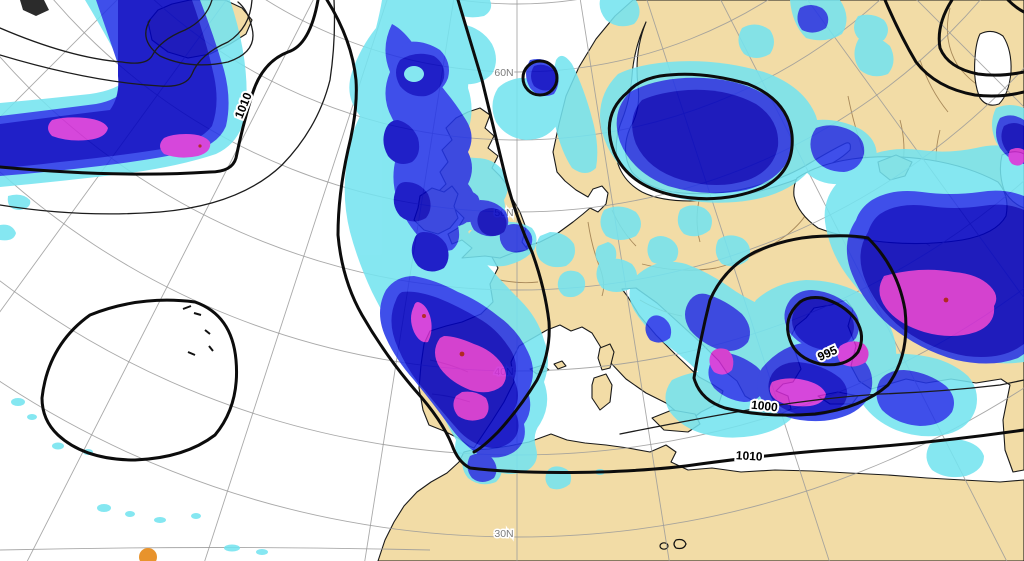 The height and width of the screenshot is (561, 1024). I want to click on canary-islands, so click(673, 544).